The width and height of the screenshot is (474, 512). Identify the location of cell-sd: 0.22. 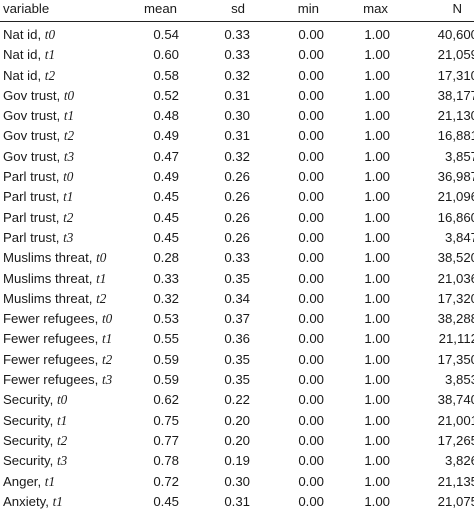
(237, 400).